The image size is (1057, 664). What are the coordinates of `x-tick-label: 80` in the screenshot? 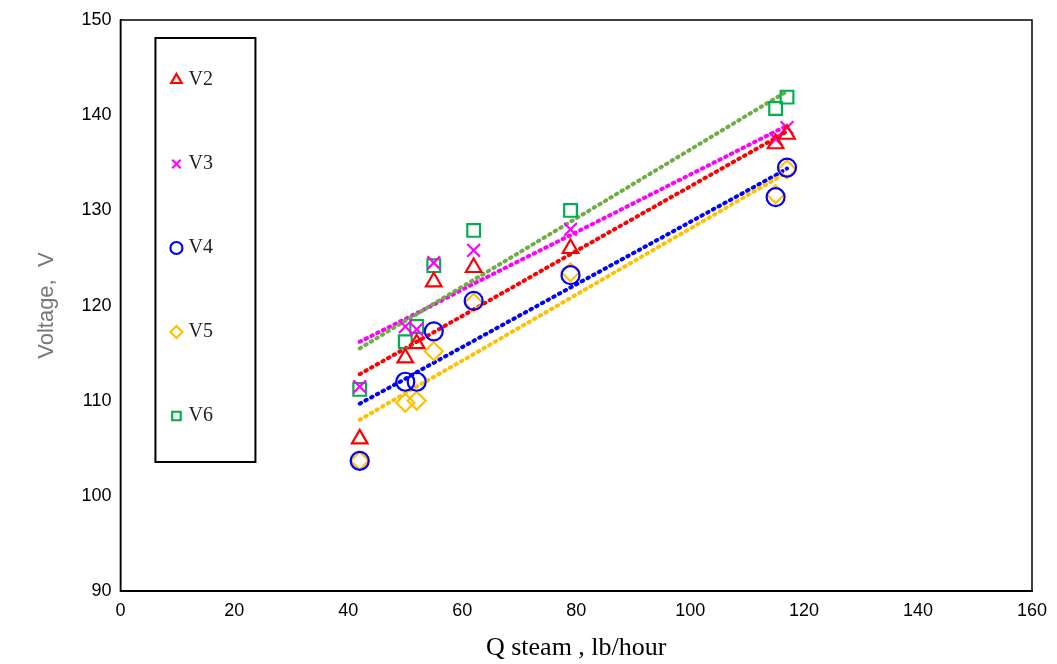 It's located at (576, 609).